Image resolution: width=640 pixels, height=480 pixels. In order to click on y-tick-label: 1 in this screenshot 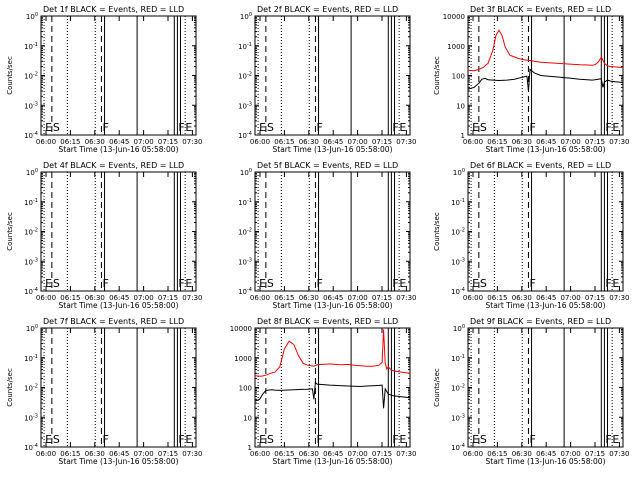, I will do `click(250, 448)`.